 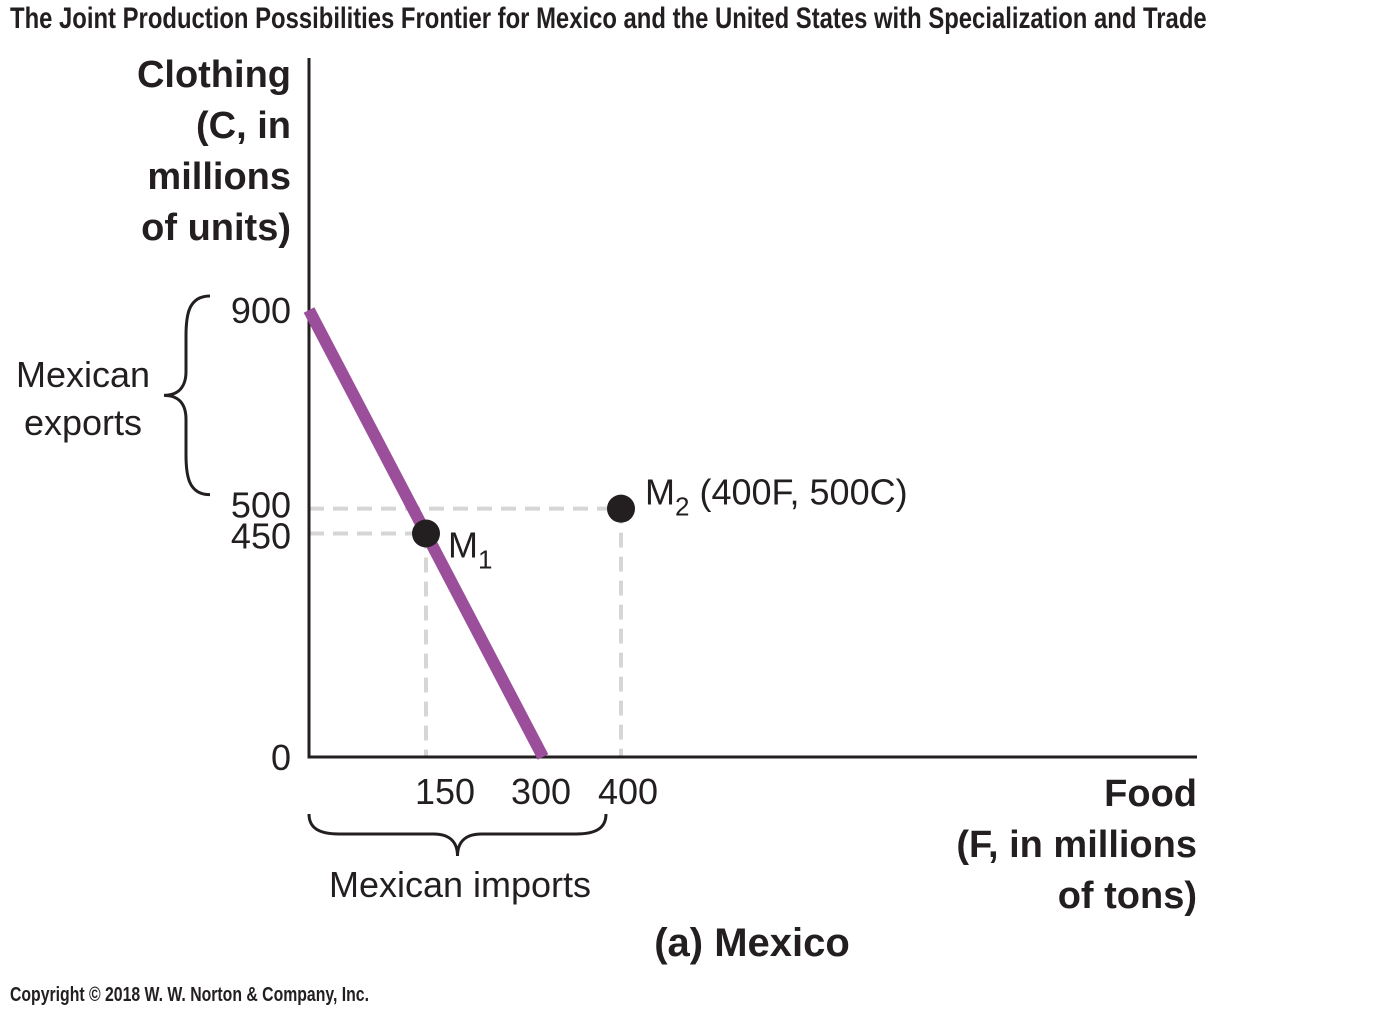 I want to click on x-tick-300: 300, so click(x=541, y=791).